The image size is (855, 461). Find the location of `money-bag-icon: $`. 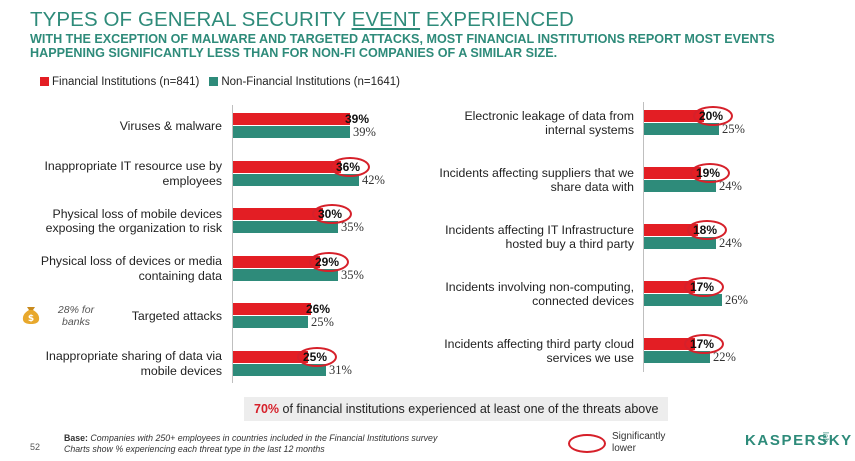

money-bag-icon: $ is located at coordinates (31, 315).